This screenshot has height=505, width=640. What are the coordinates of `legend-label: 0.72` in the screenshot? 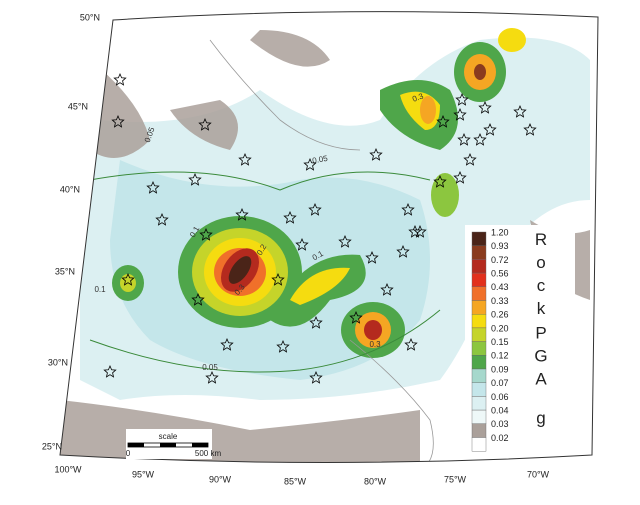 It's located at (500, 260).